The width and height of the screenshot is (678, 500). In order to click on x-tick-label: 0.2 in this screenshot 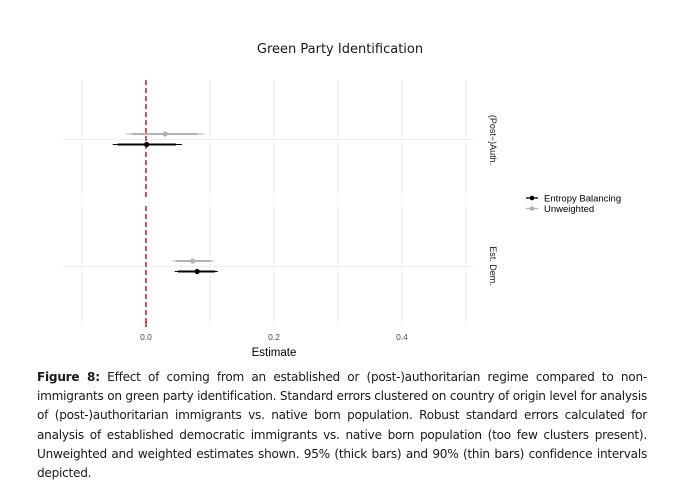, I will do `click(274, 337)`.